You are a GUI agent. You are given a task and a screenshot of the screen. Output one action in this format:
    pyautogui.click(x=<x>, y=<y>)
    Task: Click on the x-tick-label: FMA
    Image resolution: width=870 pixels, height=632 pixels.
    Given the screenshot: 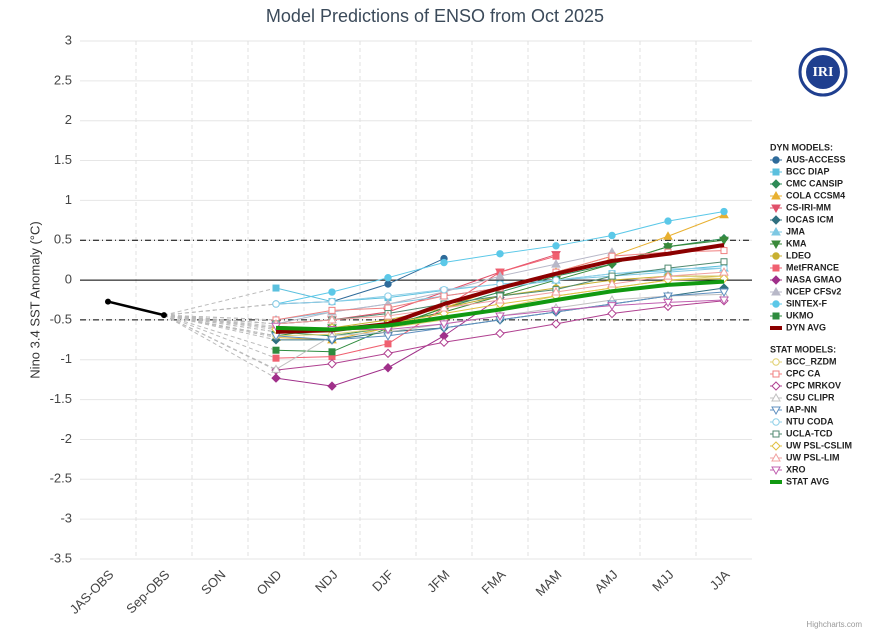 What is the action you would take?
    pyautogui.click(x=494, y=582)
    